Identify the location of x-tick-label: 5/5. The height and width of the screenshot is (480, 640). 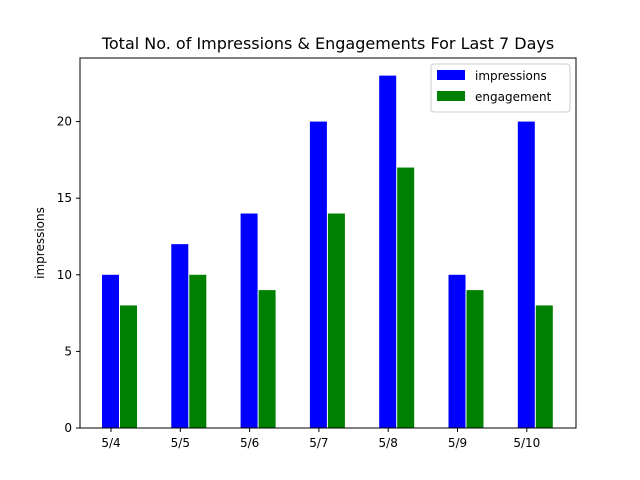
(180, 443).